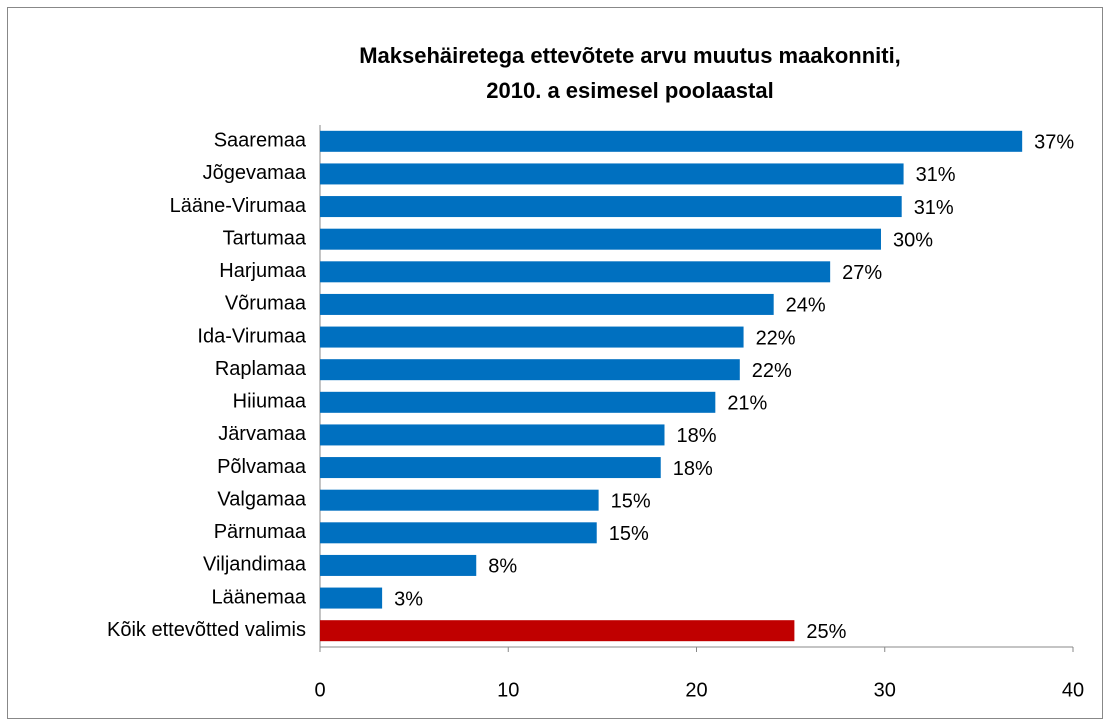 The height and width of the screenshot is (727, 1110). What do you see at coordinates (826, 632) in the screenshot?
I see `data-label: 25%` at bounding box center [826, 632].